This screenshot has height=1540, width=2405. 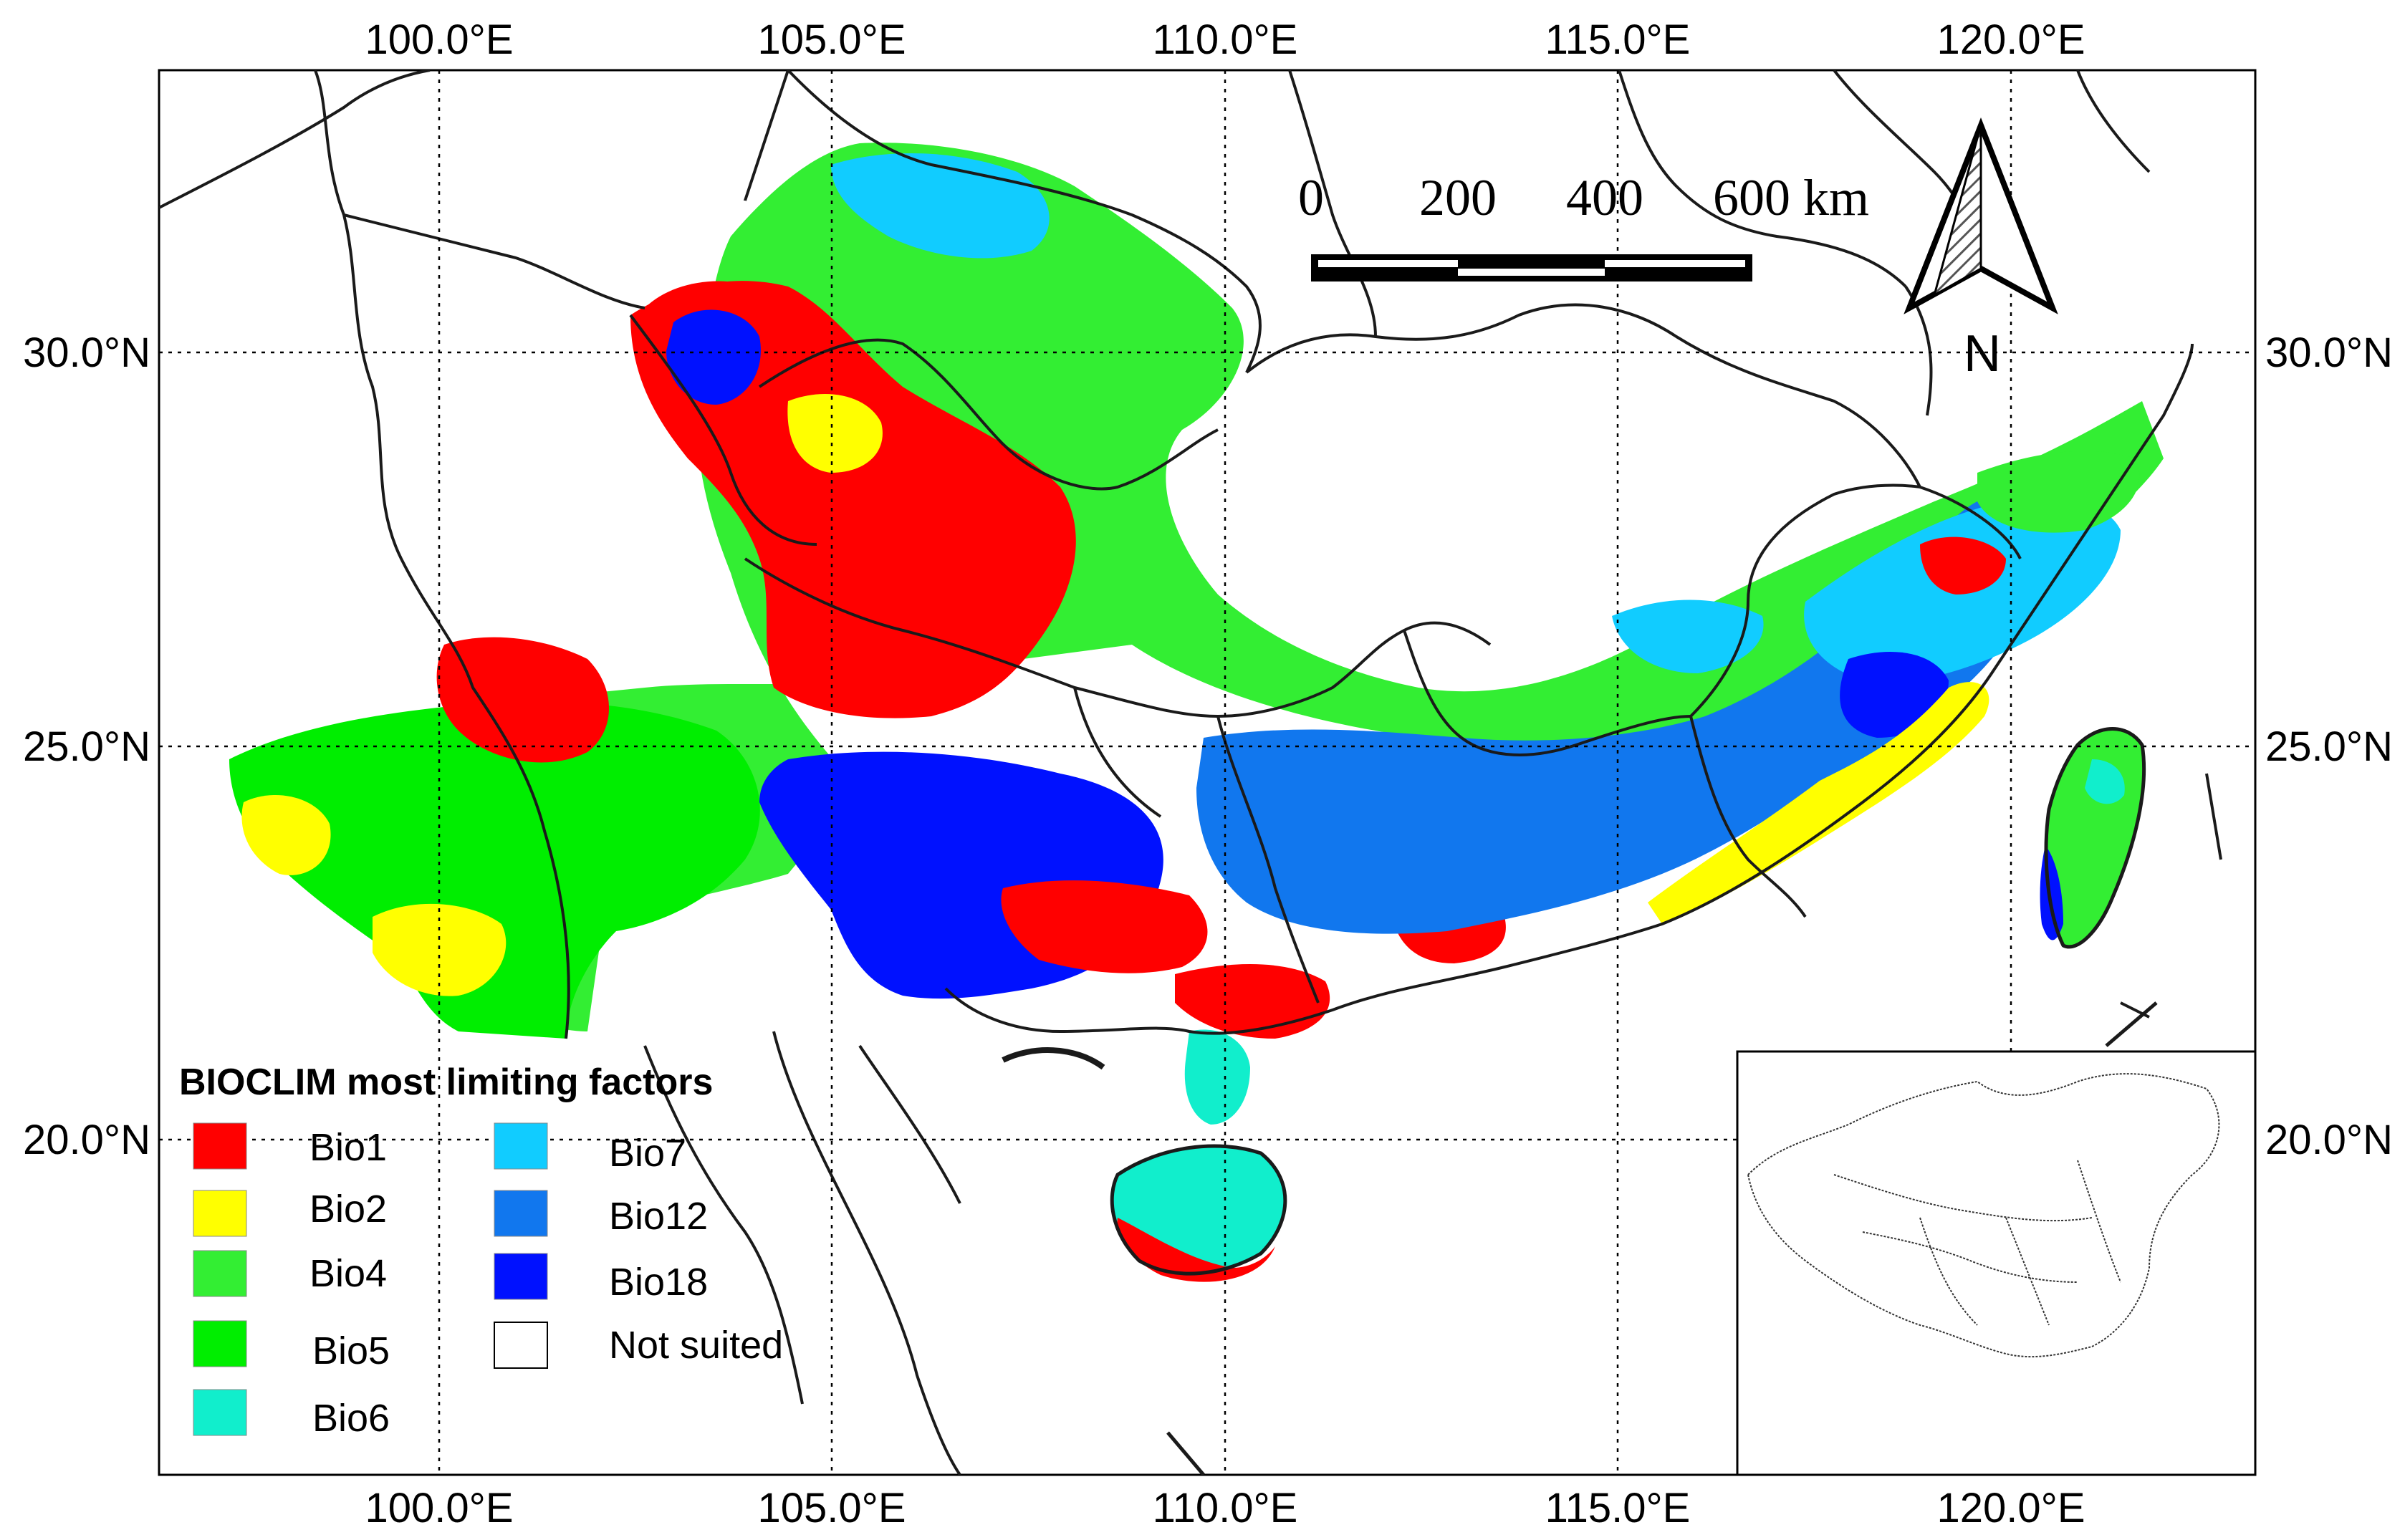 What do you see at coordinates (941, 206) in the screenshot?
I see `region-bio7-north` at bounding box center [941, 206].